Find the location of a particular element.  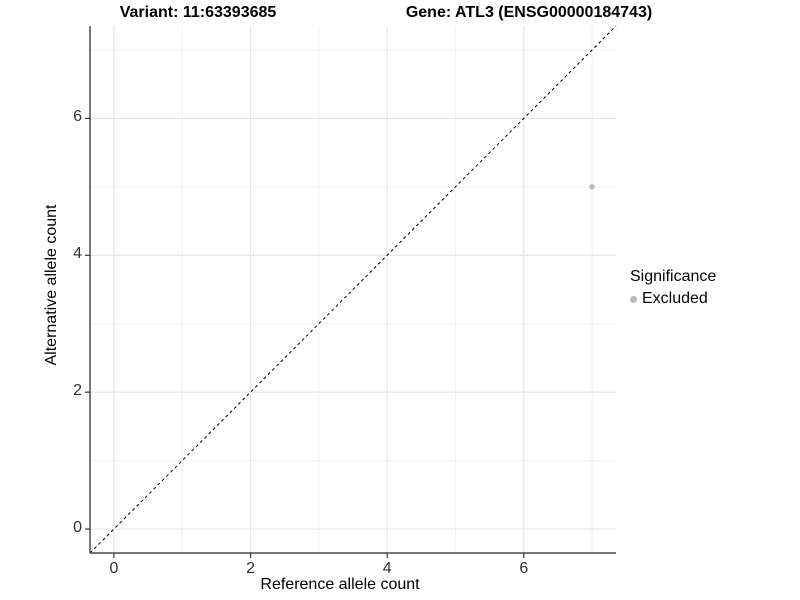

x-axis-label: Reference allele count is located at coordinates (340, 584).